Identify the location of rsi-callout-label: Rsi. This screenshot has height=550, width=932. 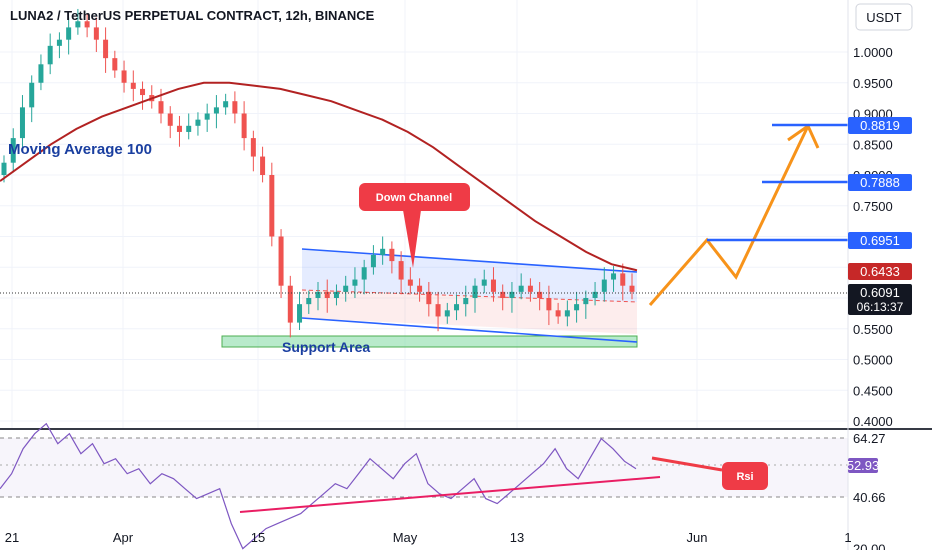
(744, 477).